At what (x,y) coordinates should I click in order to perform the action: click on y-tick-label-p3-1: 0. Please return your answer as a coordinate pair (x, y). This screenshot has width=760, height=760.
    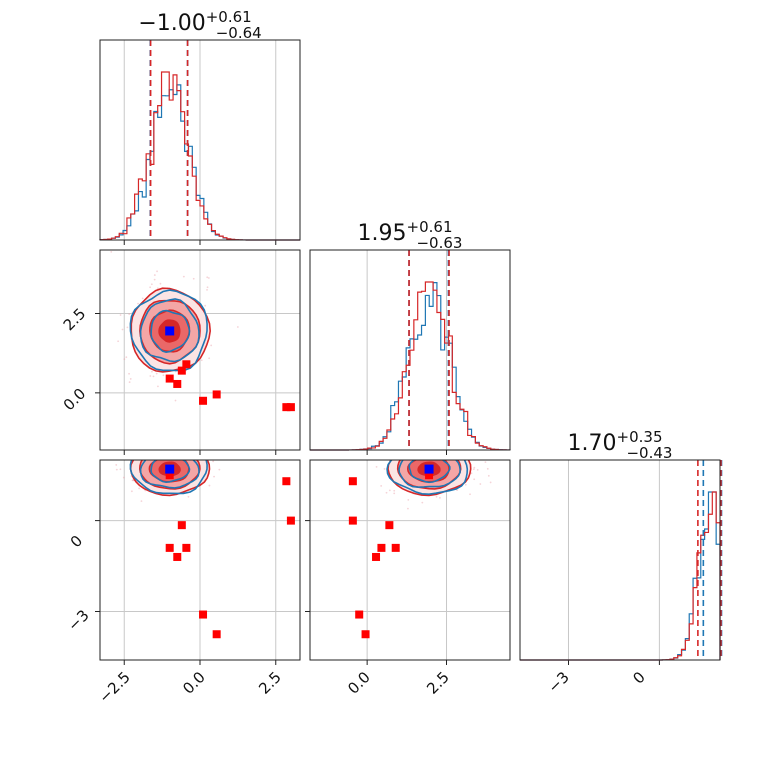
    Looking at the image, I should click on (76, 541).